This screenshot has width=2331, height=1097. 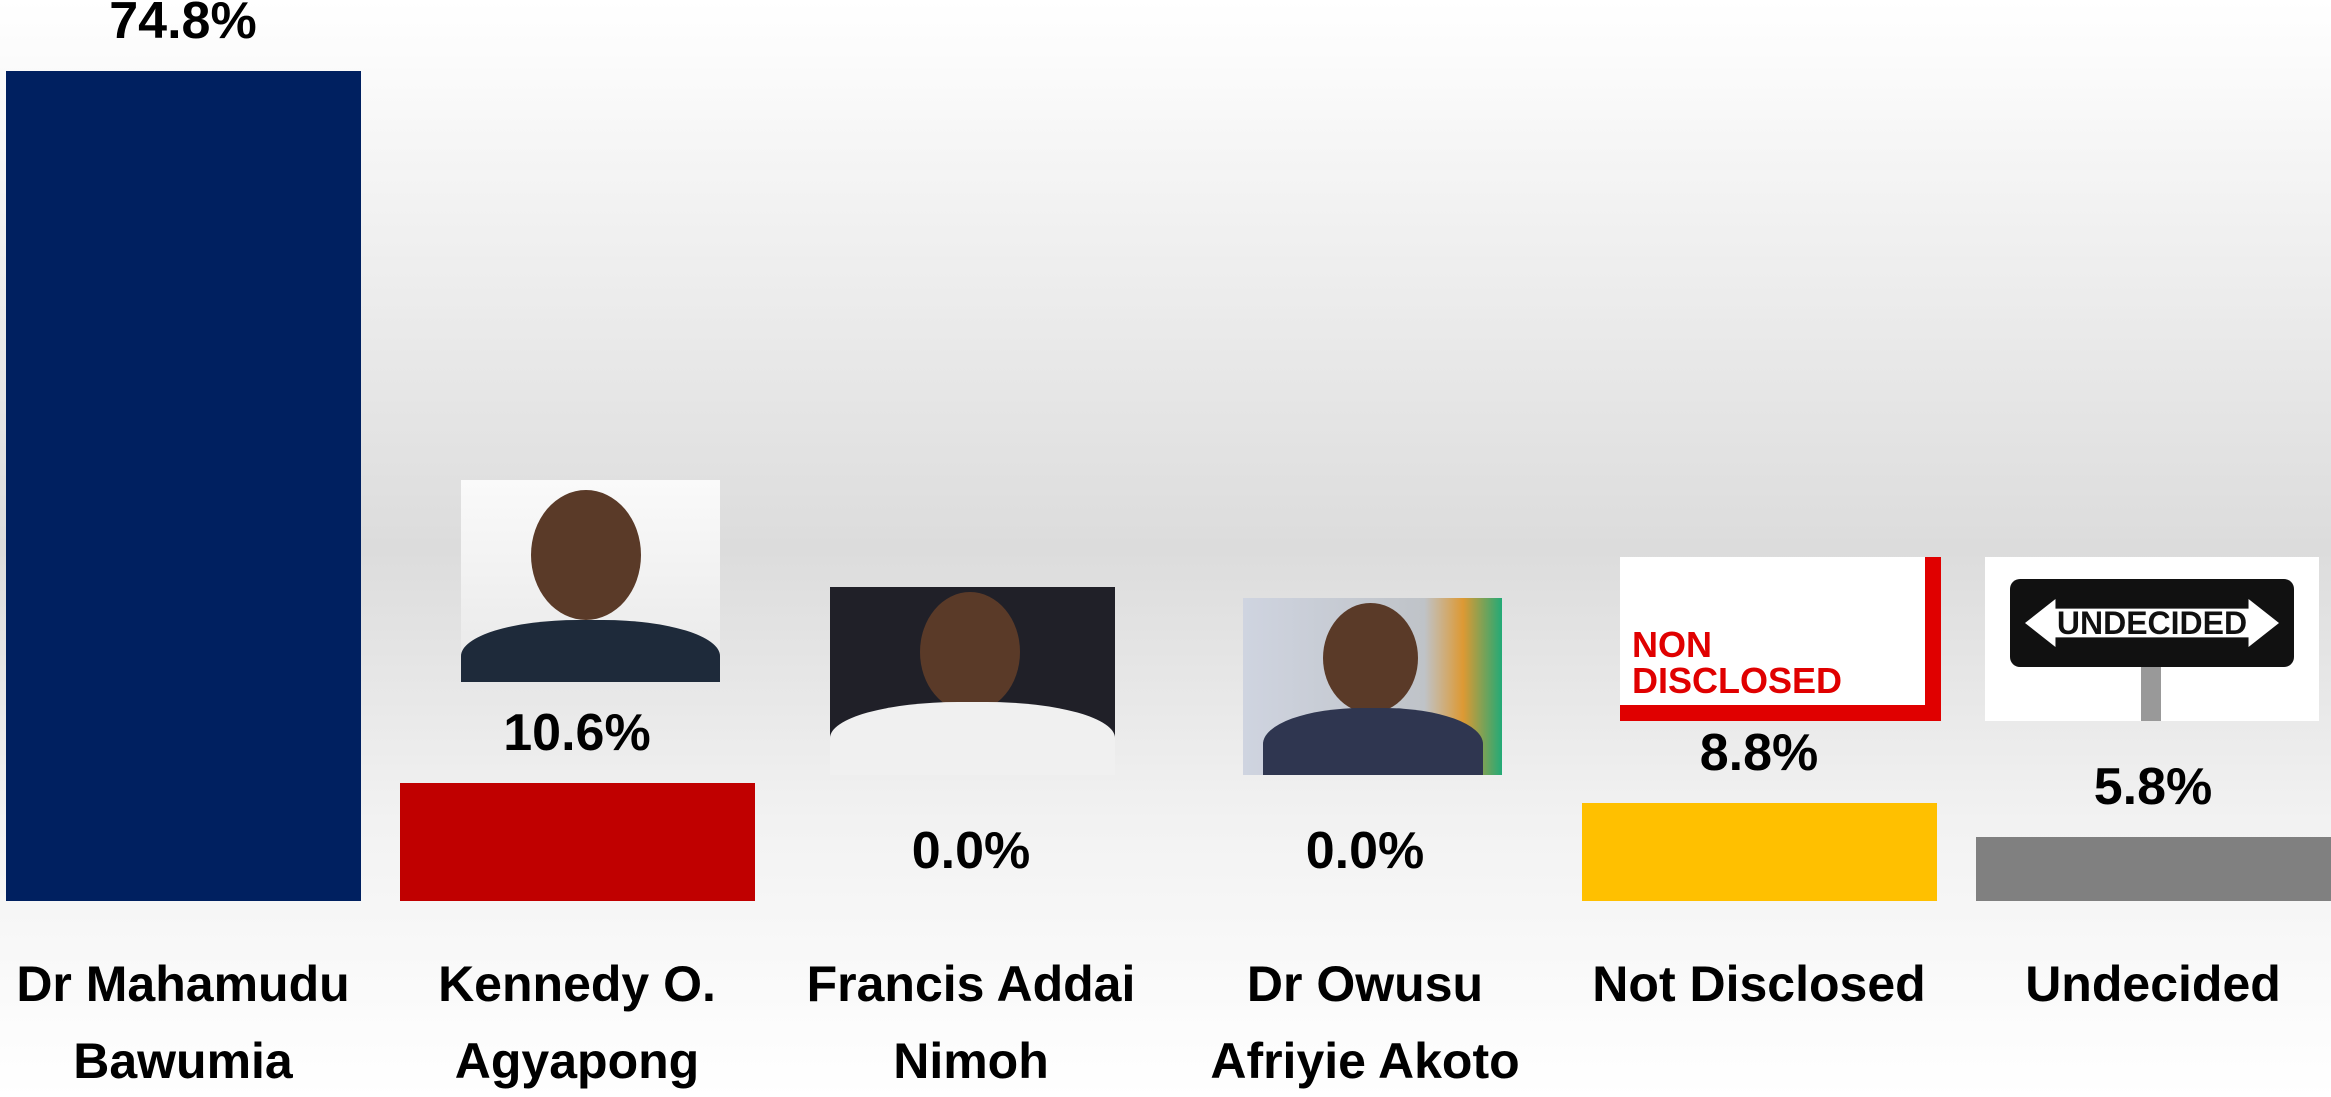 What do you see at coordinates (971, 1022) in the screenshot?
I see `category-label: Francis Addai Nimoh` at bounding box center [971, 1022].